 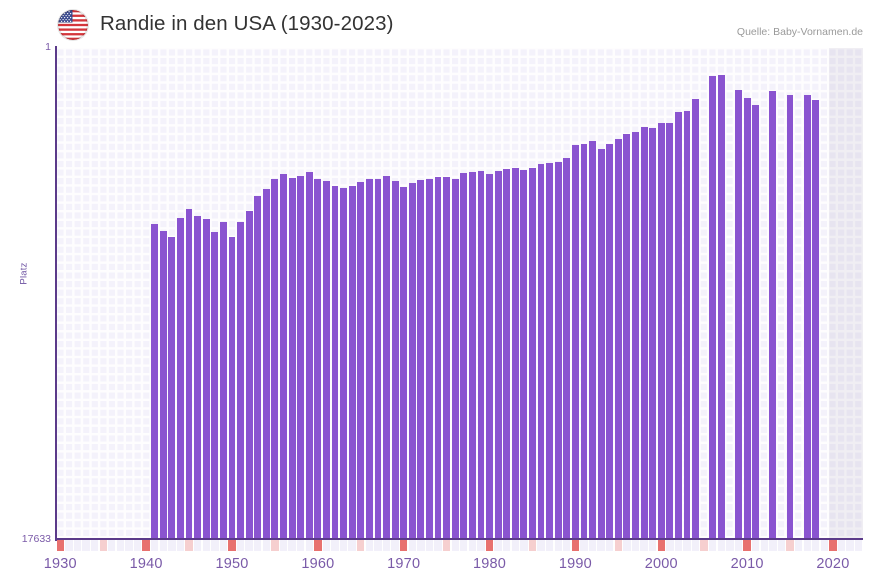 What do you see at coordinates (60, 564) in the screenshot?
I see `x-axis-tick-label: 1930` at bounding box center [60, 564].